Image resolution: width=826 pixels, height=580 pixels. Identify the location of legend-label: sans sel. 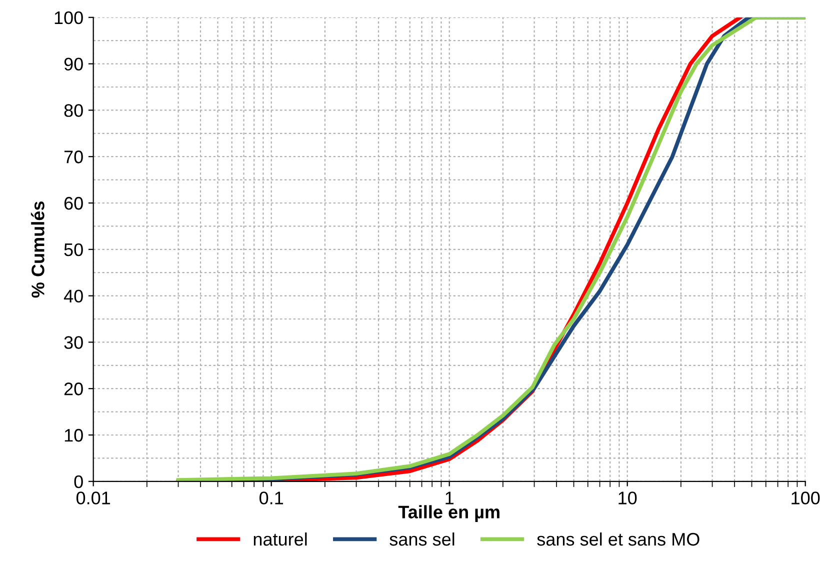
(422, 539).